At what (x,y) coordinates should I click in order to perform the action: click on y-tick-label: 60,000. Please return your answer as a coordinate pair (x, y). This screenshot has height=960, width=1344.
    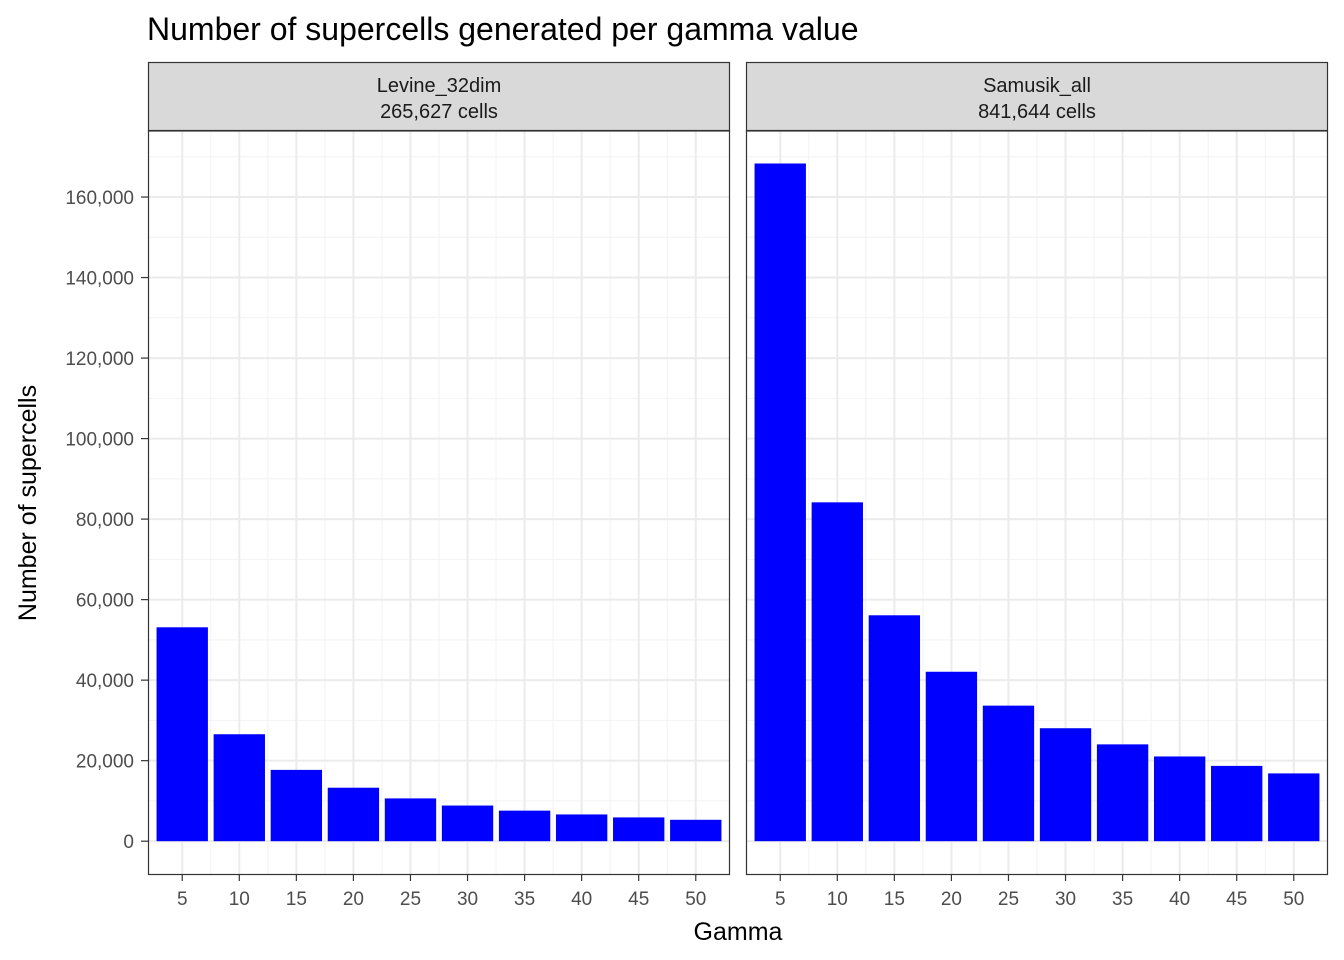
    Looking at the image, I should click on (105, 601).